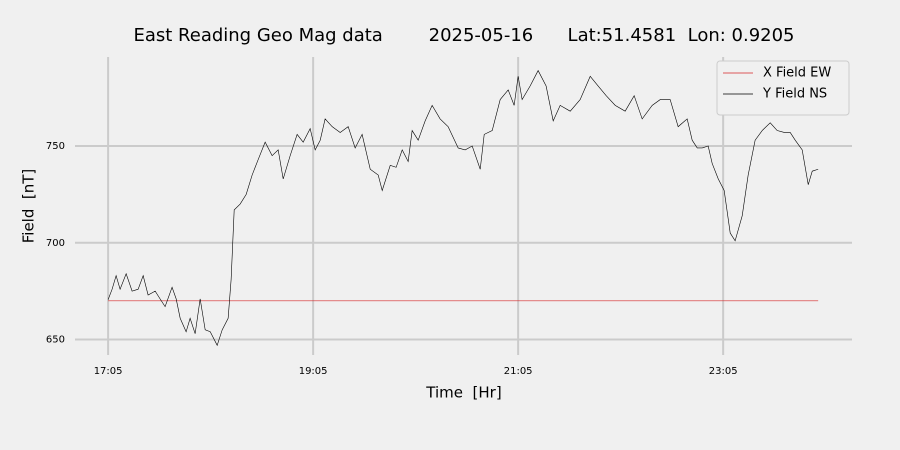 This screenshot has height=450, width=900. What do you see at coordinates (463, 393) in the screenshot?
I see `x-axis-label: Time [Hr]` at bounding box center [463, 393].